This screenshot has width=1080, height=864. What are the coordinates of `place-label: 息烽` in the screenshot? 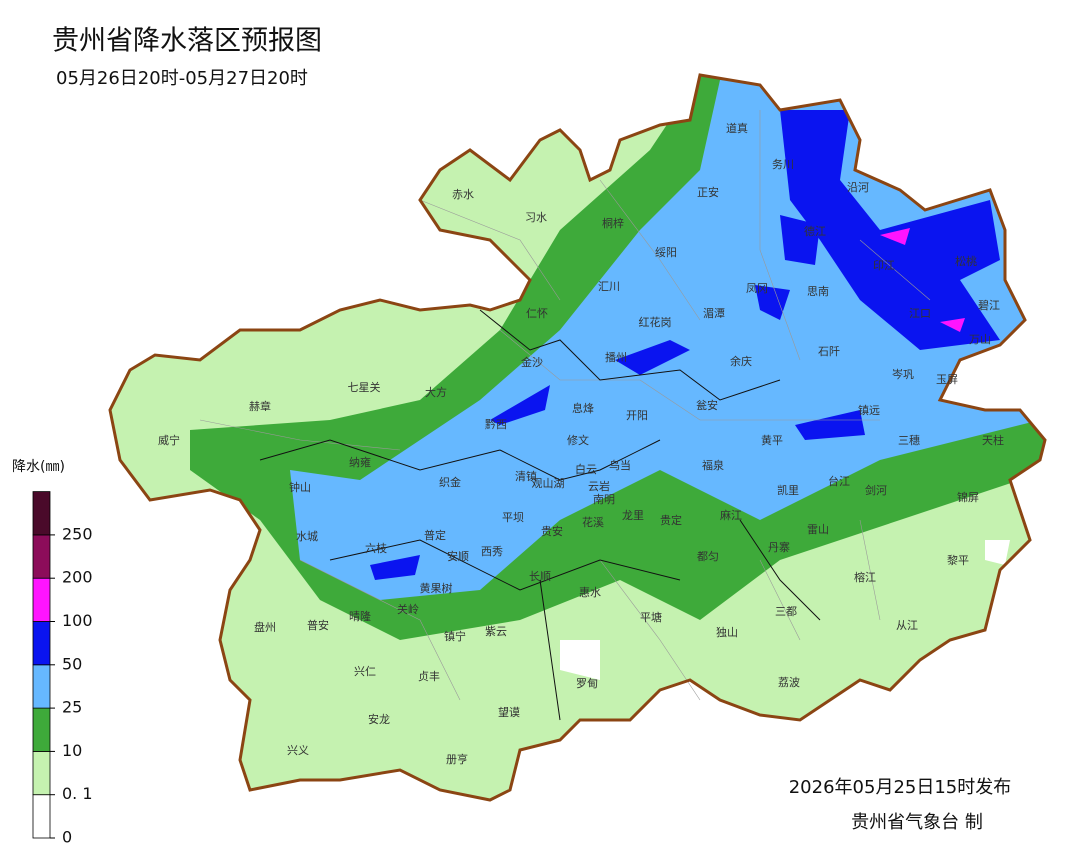 It's located at (583, 408).